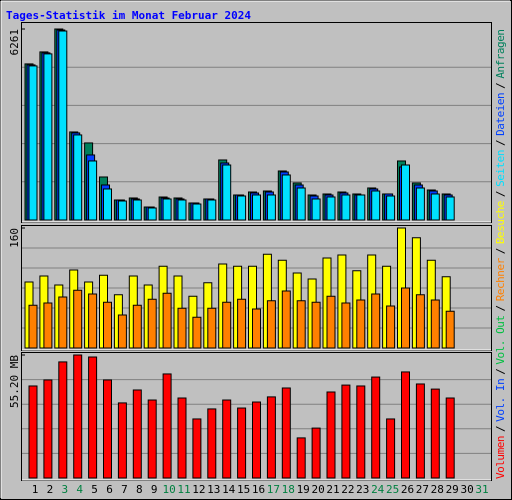 Image resolution: width=512 pixels, height=500 pixels. Describe the element at coordinates (183, 489) in the screenshot. I see `x-tick-label: 11` at that location.